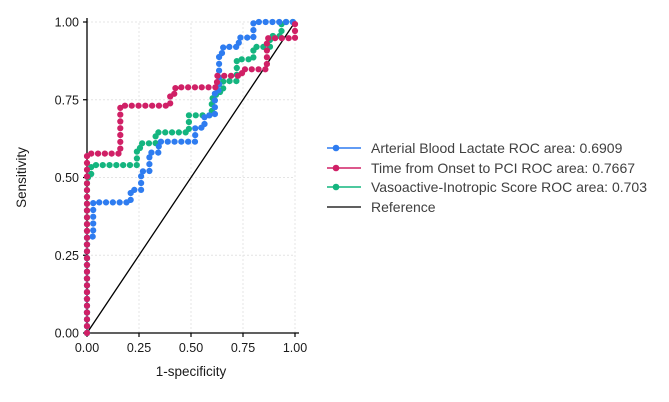  Describe the element at coordinates (67, 256) in the screenshot. I see `y-tick-label: 0.25` at that location.